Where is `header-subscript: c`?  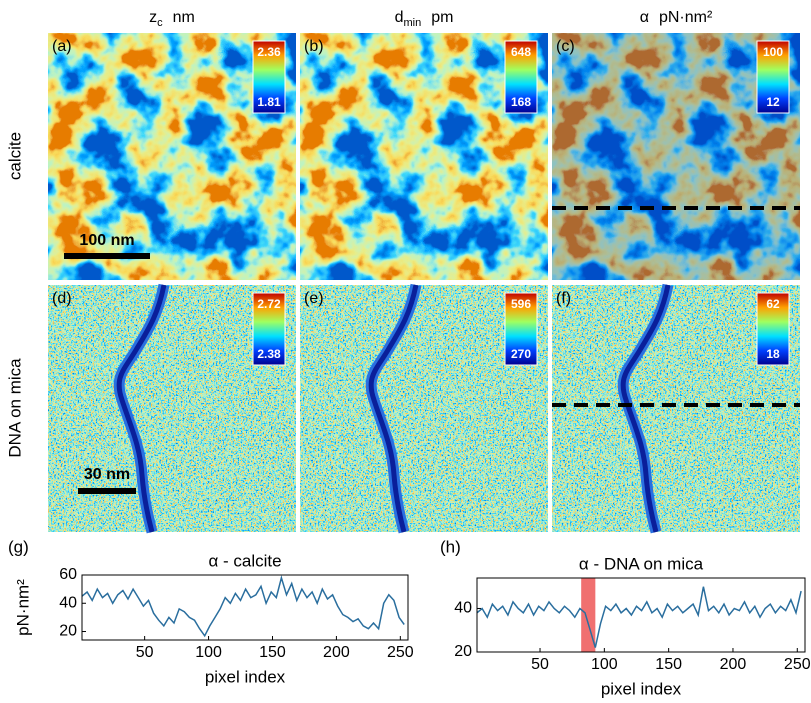 header-subscript: c is located at coordinates (160, 23).